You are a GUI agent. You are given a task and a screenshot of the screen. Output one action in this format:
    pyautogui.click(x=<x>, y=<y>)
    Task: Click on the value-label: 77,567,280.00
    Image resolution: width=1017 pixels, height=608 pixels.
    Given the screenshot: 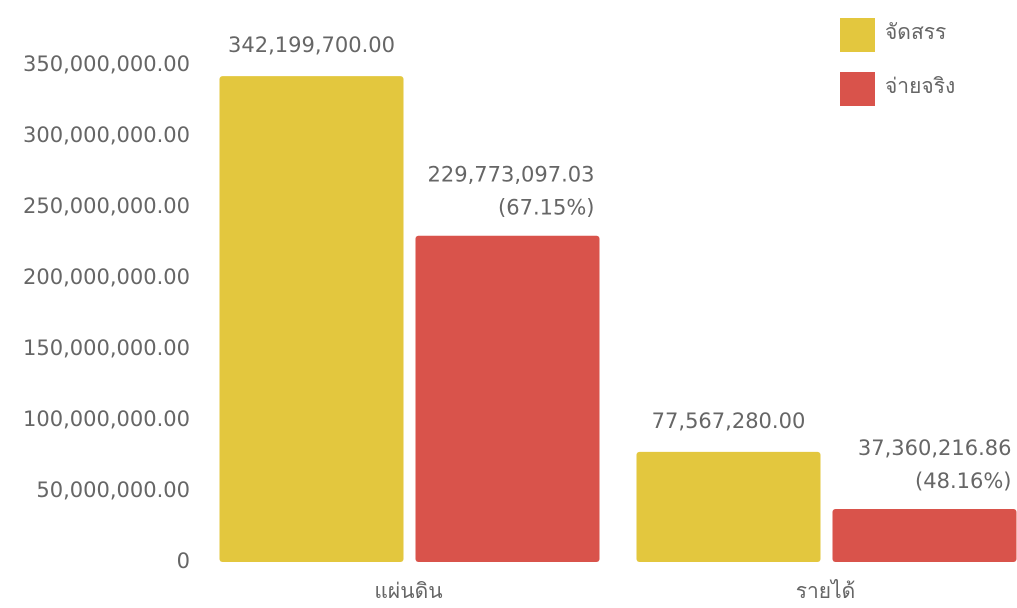 What is the action you would take?
    pyautogui.click(x=729, y=421)
    